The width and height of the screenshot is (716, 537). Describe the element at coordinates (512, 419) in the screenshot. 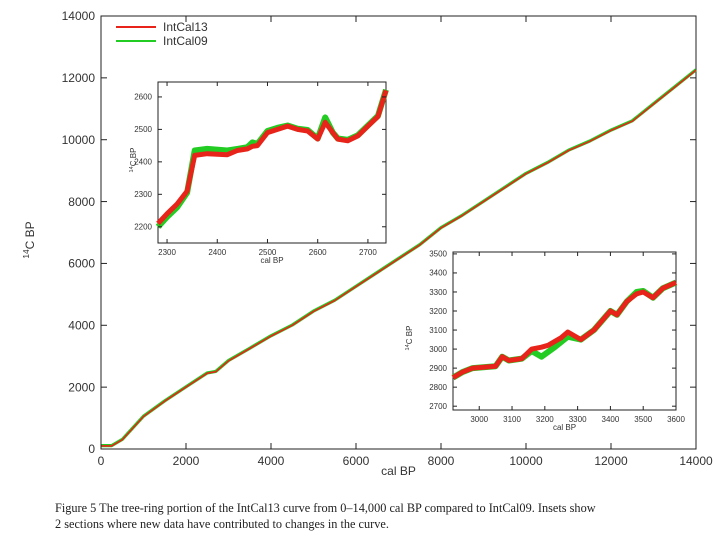

I see `x-tick-label: 3100` at that location.